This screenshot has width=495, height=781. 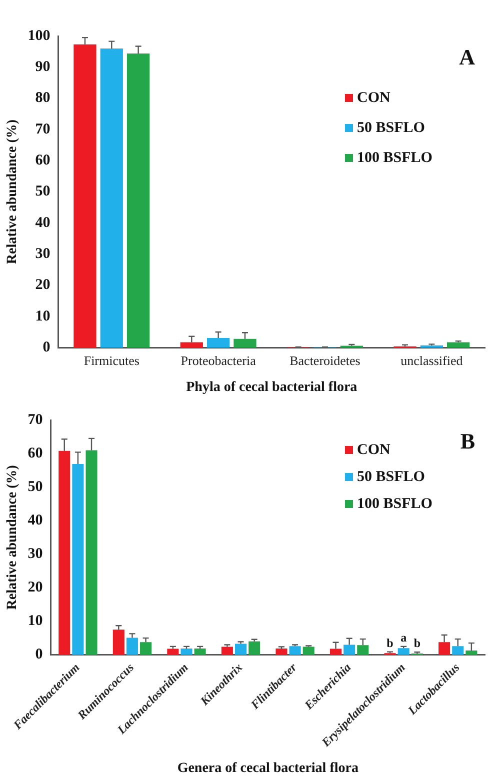 I want to click on y-tick-label: 90, so click(x=42, y=67).